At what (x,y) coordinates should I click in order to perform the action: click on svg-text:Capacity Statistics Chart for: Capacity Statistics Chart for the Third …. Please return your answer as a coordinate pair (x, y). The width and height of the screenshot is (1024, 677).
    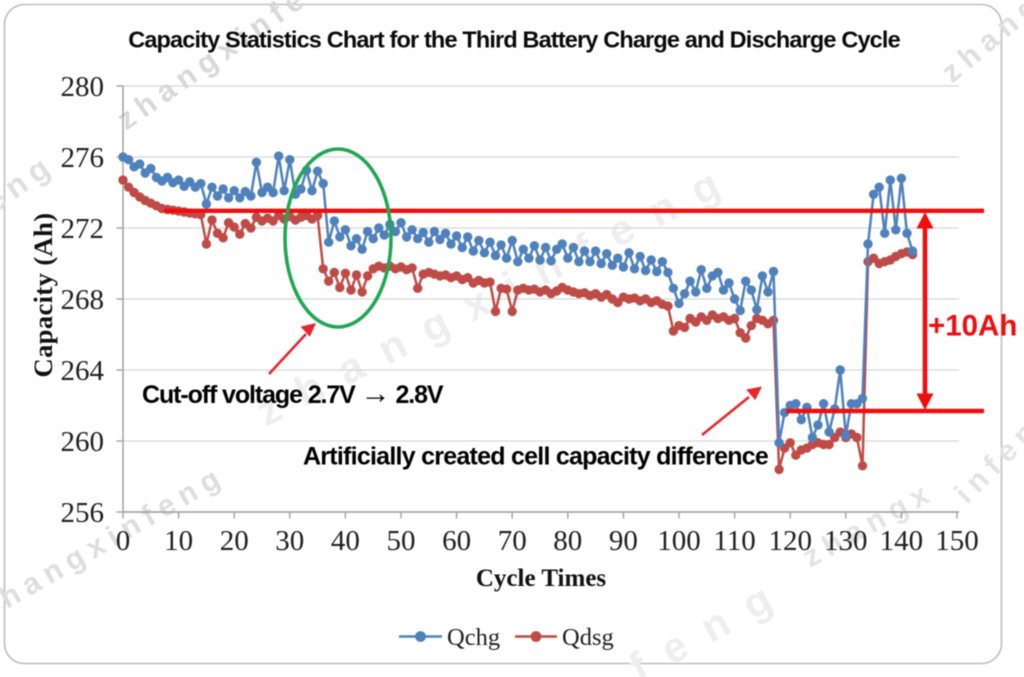
    Looking at the image, I should click on (514, 40).